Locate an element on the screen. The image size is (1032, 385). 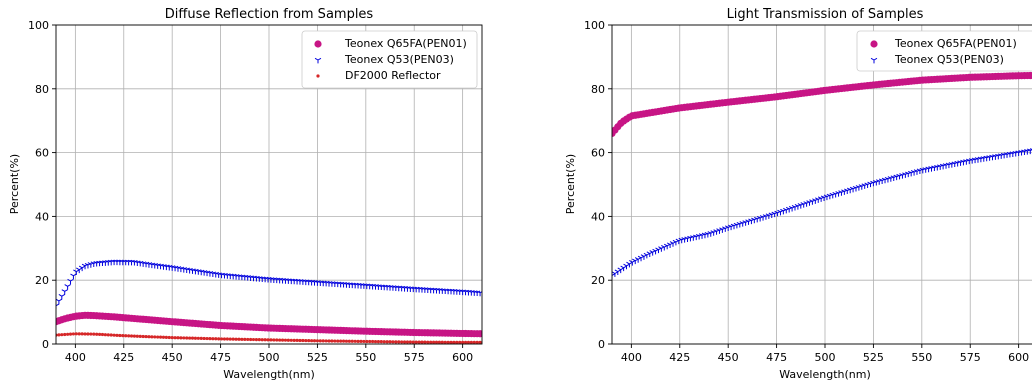
x-tick-label: 550 is located at coordinates (921, 357).